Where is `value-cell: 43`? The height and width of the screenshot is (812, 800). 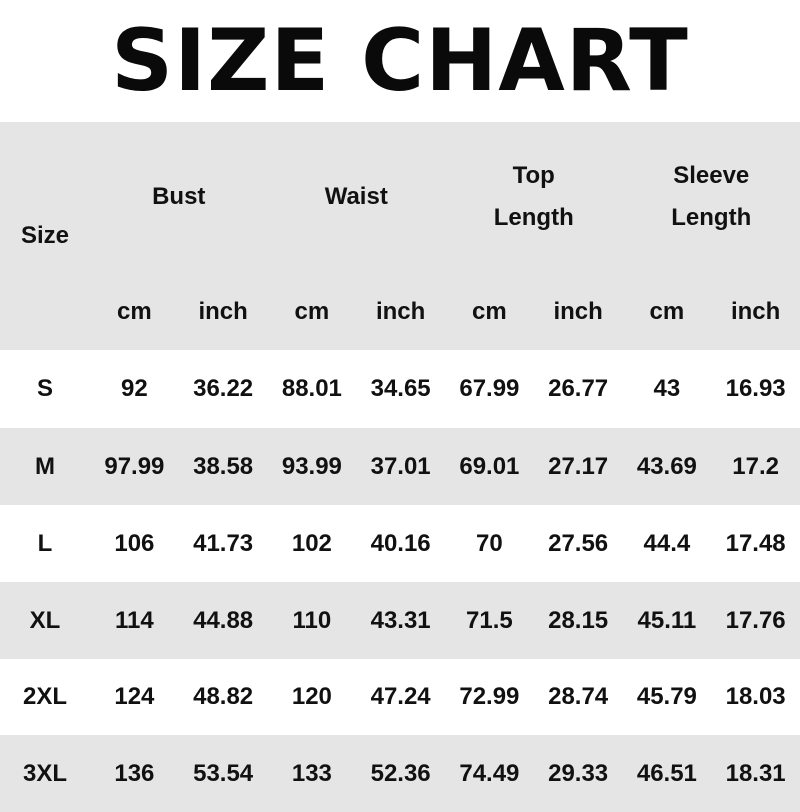 value-cell: 43 is located at coordinates (667, 388).